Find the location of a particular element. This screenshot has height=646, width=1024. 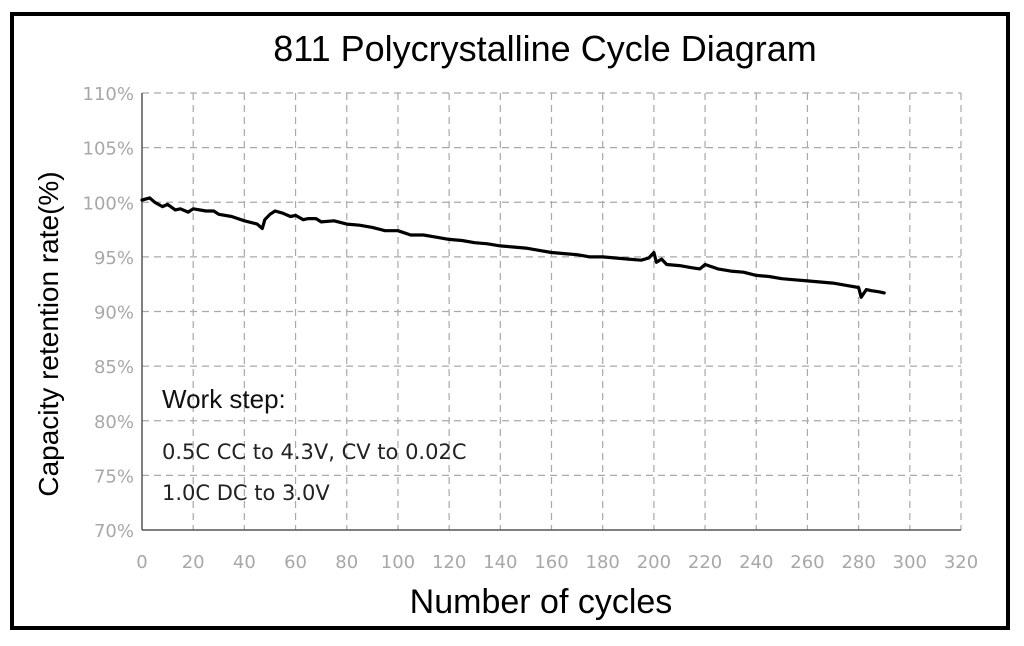

y-axis-label: Capacity retention rate(%) is located at coordinates (48, 333).